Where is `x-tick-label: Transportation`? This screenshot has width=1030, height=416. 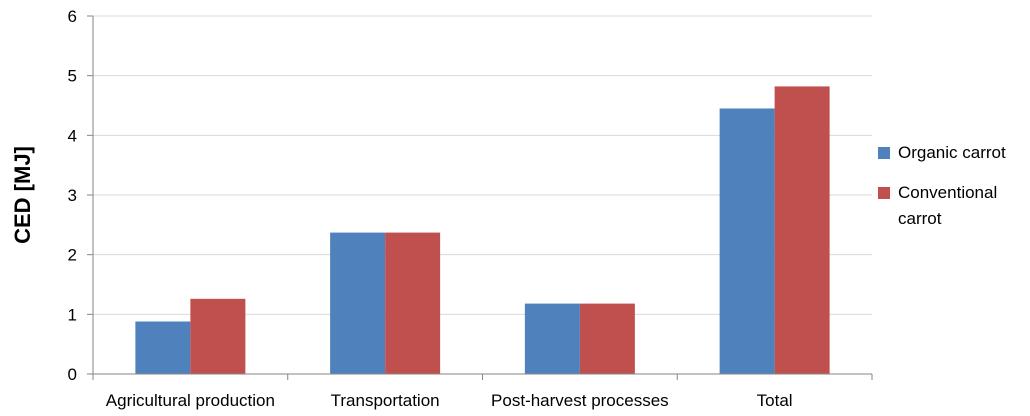 x-tick-label: Transportation is located at coordinates (385, 400).